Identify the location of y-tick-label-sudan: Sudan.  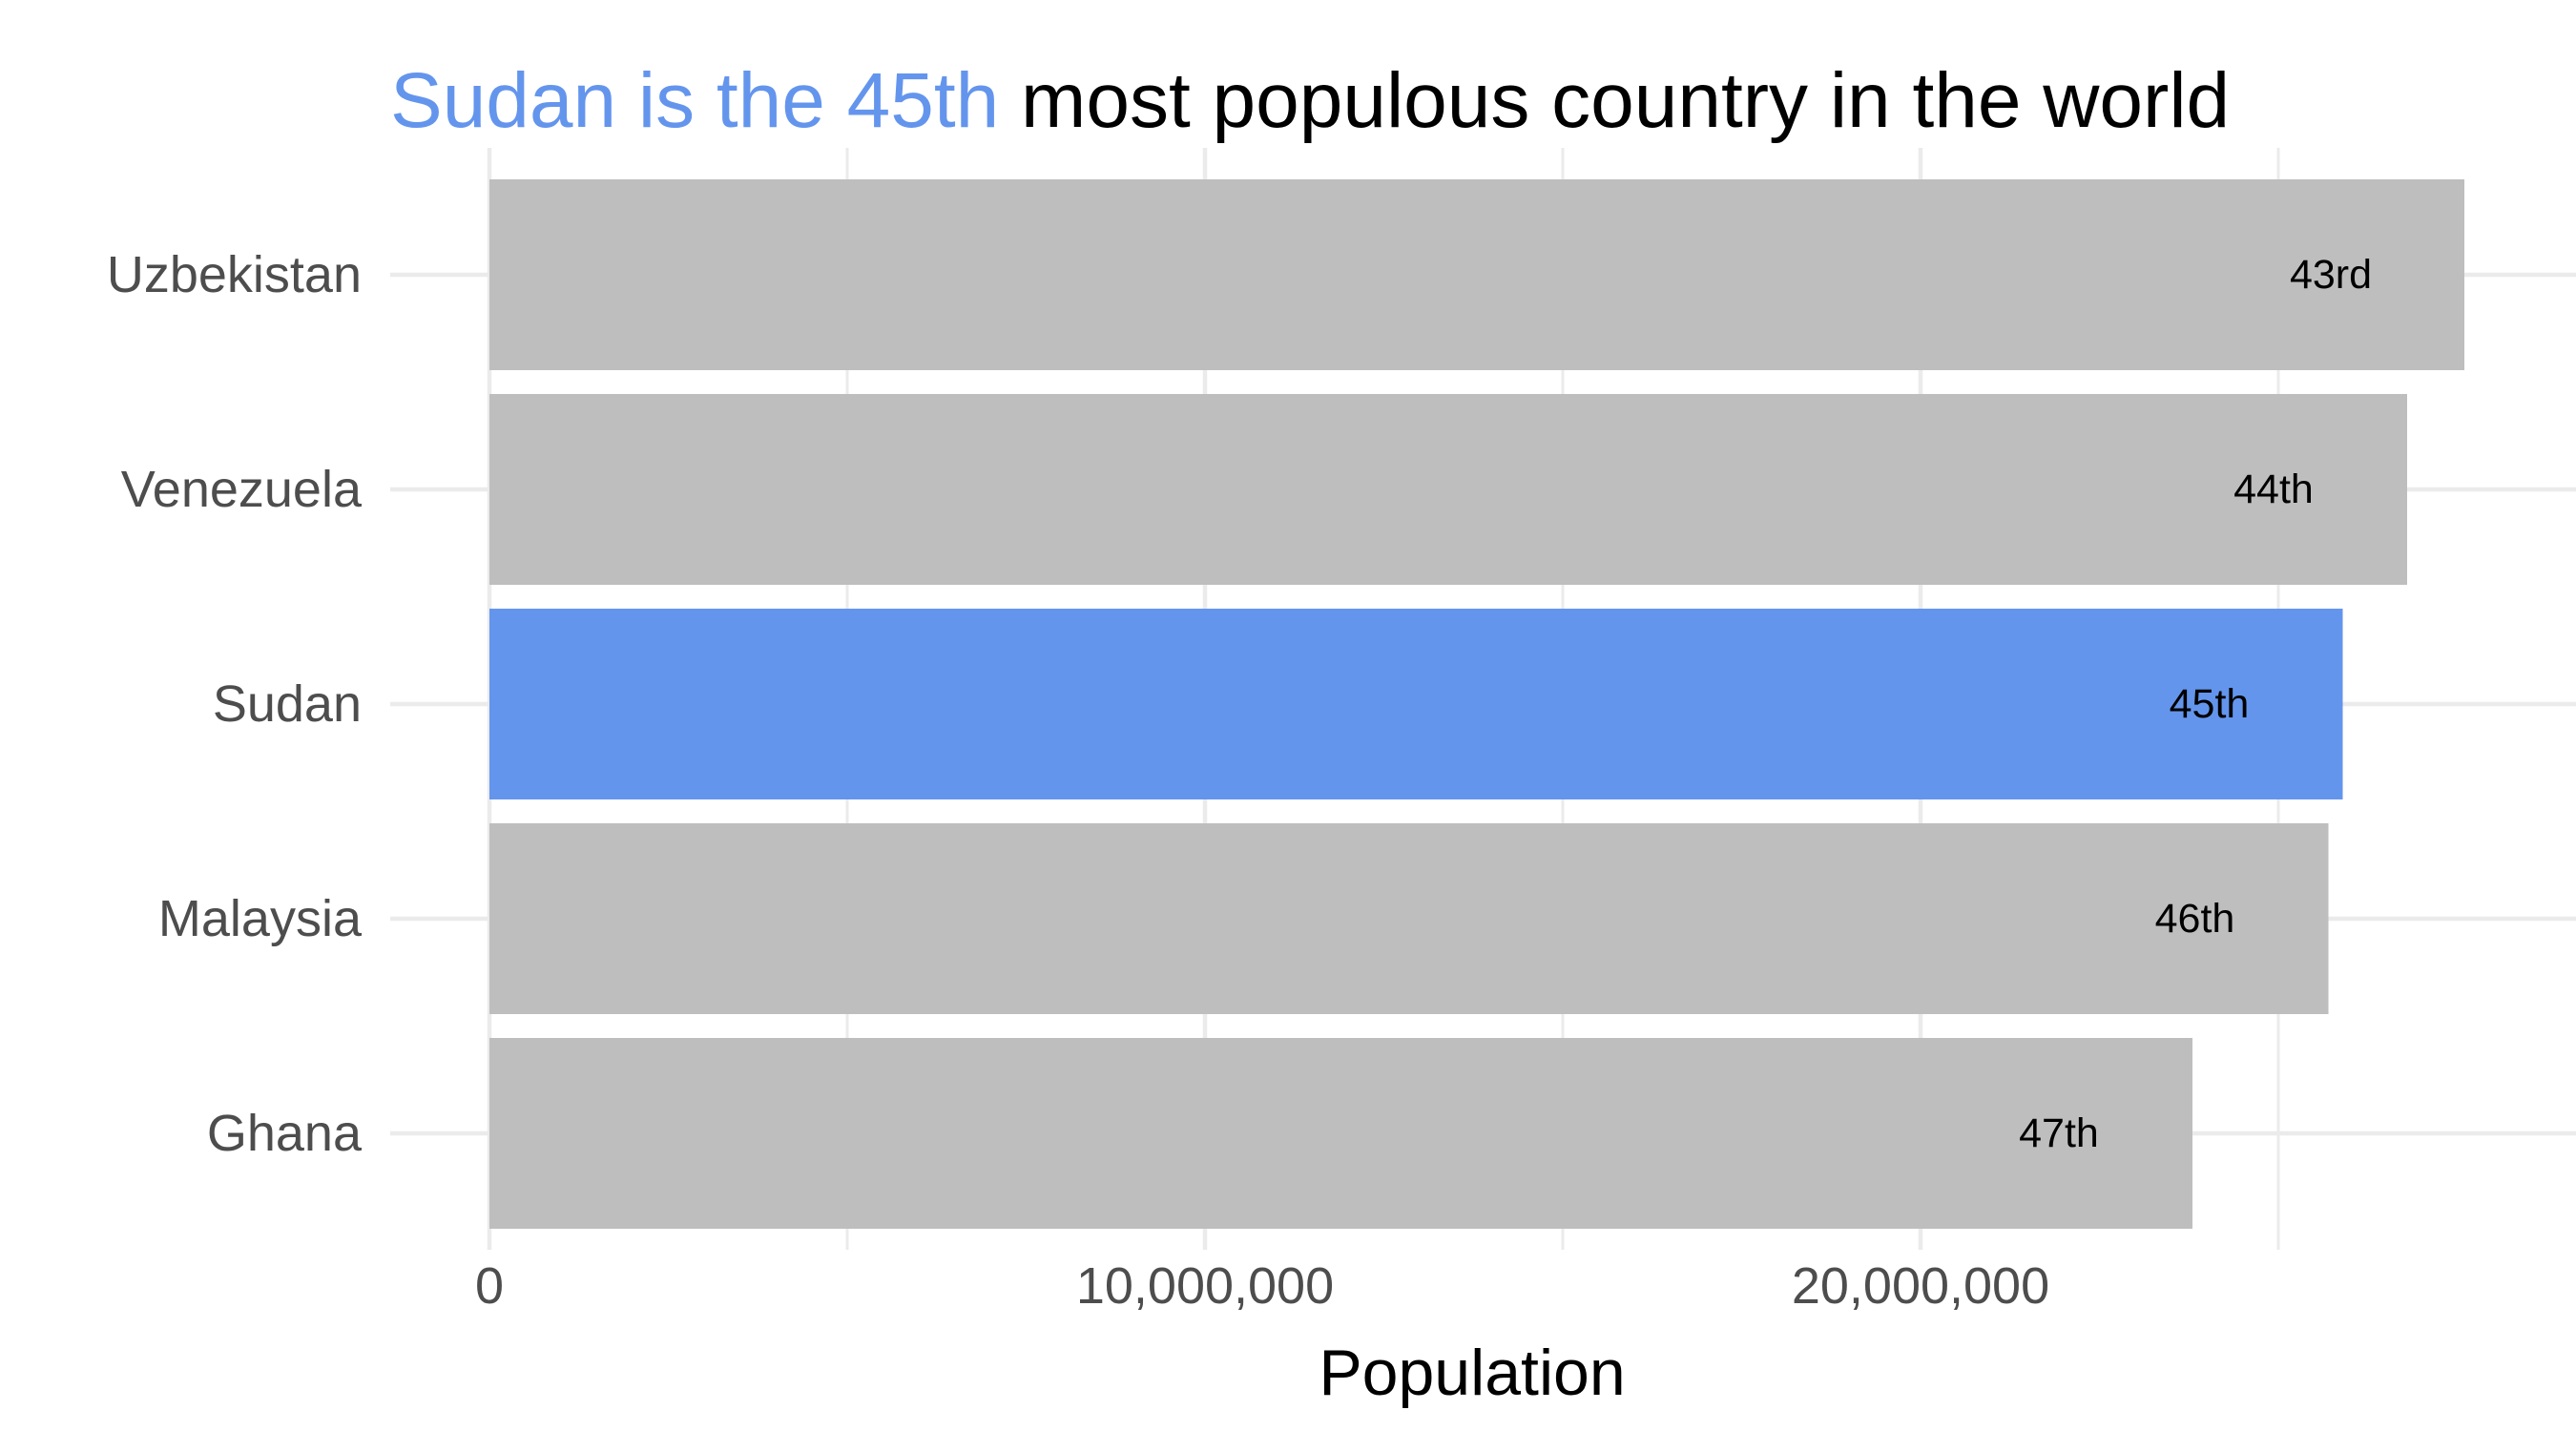
(287, 704).